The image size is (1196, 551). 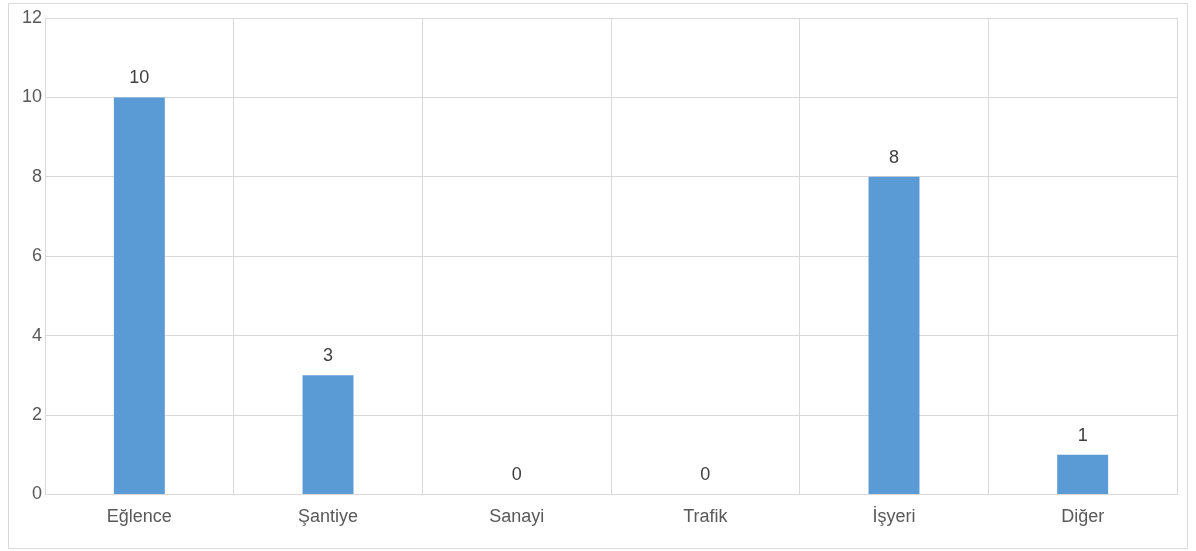 What do you see at coordinates (894, 516) in the screenshot?
I see `x-tick-label: İşyeri` at bounding box center [894, 516].